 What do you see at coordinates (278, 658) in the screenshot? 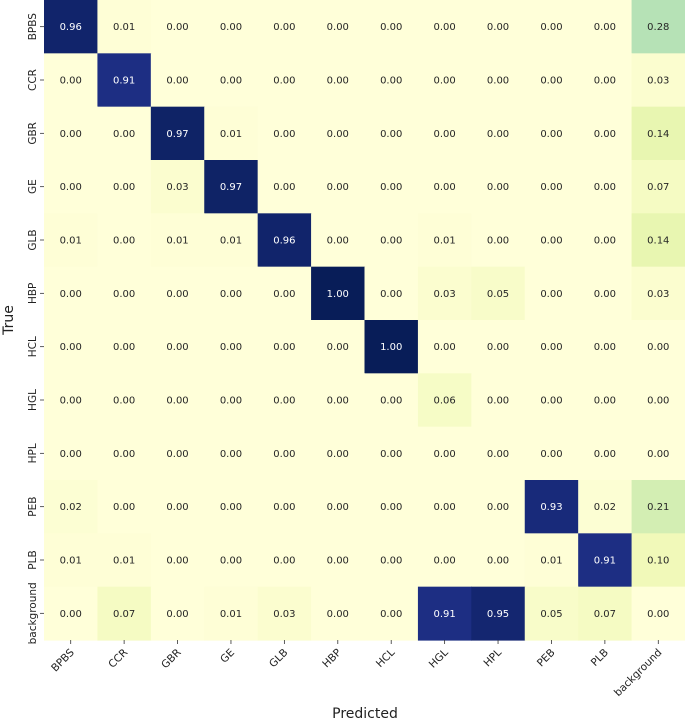
I see `x-tick-label: GLB` at bounding box center [278, 658].